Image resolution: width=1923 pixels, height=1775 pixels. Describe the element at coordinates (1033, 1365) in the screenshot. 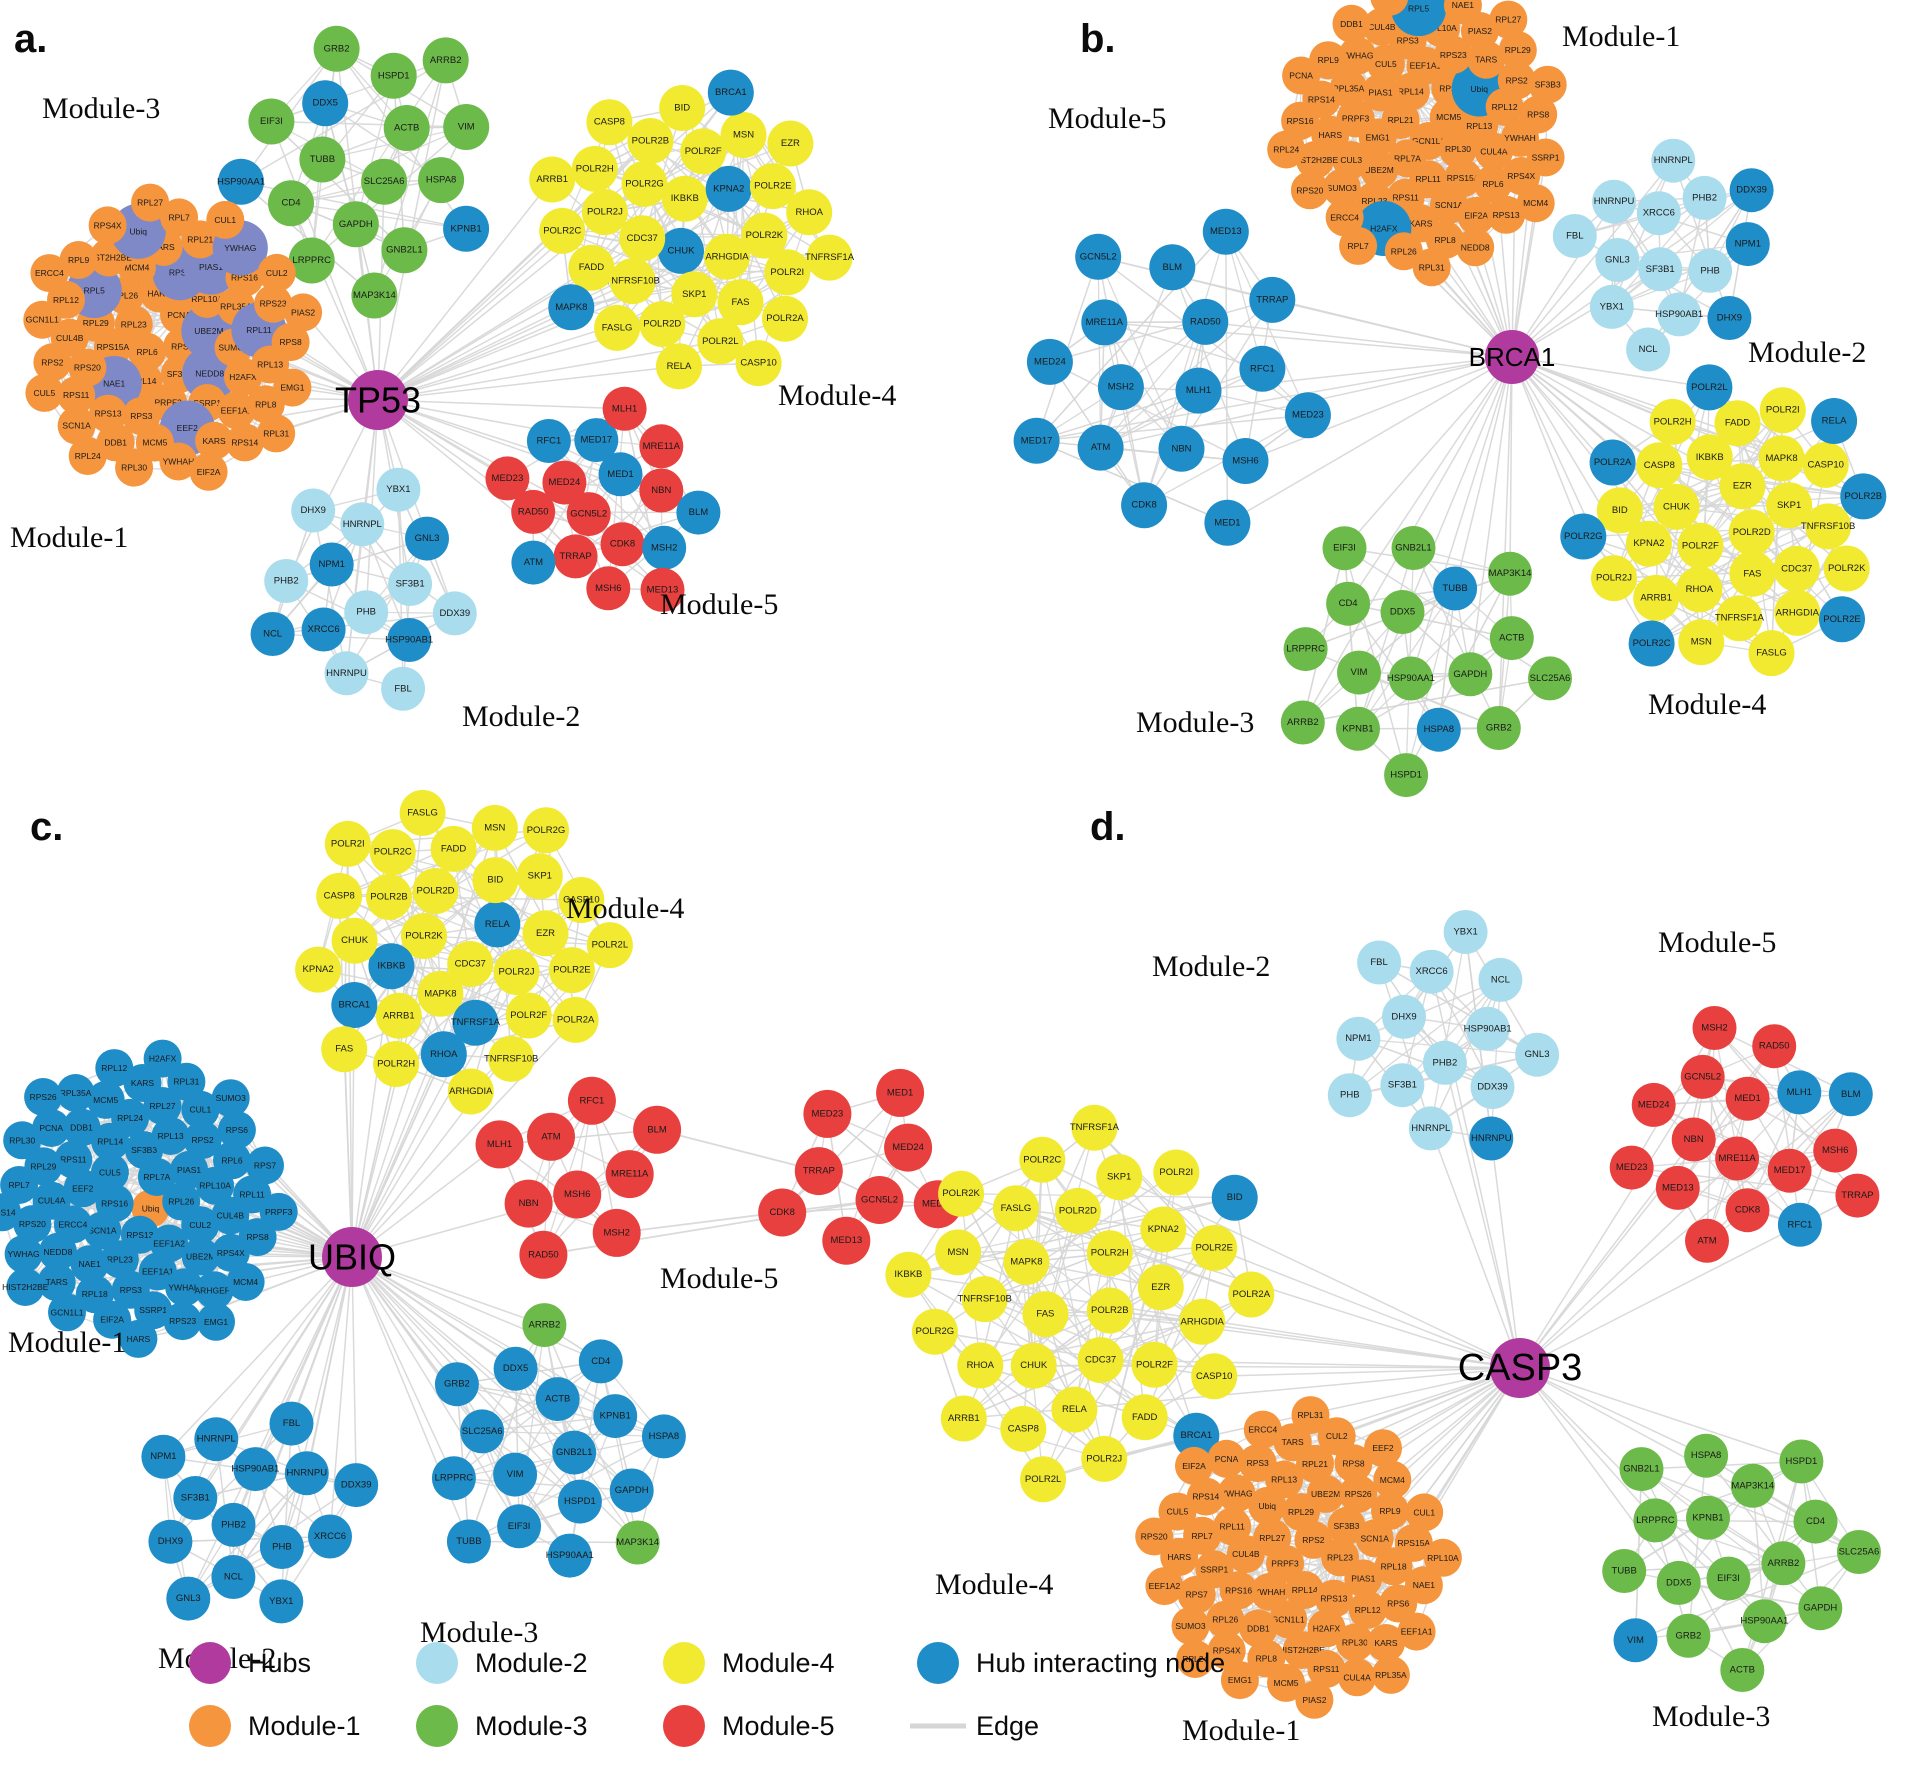

I see `node-chuk: CHUK` at that location.